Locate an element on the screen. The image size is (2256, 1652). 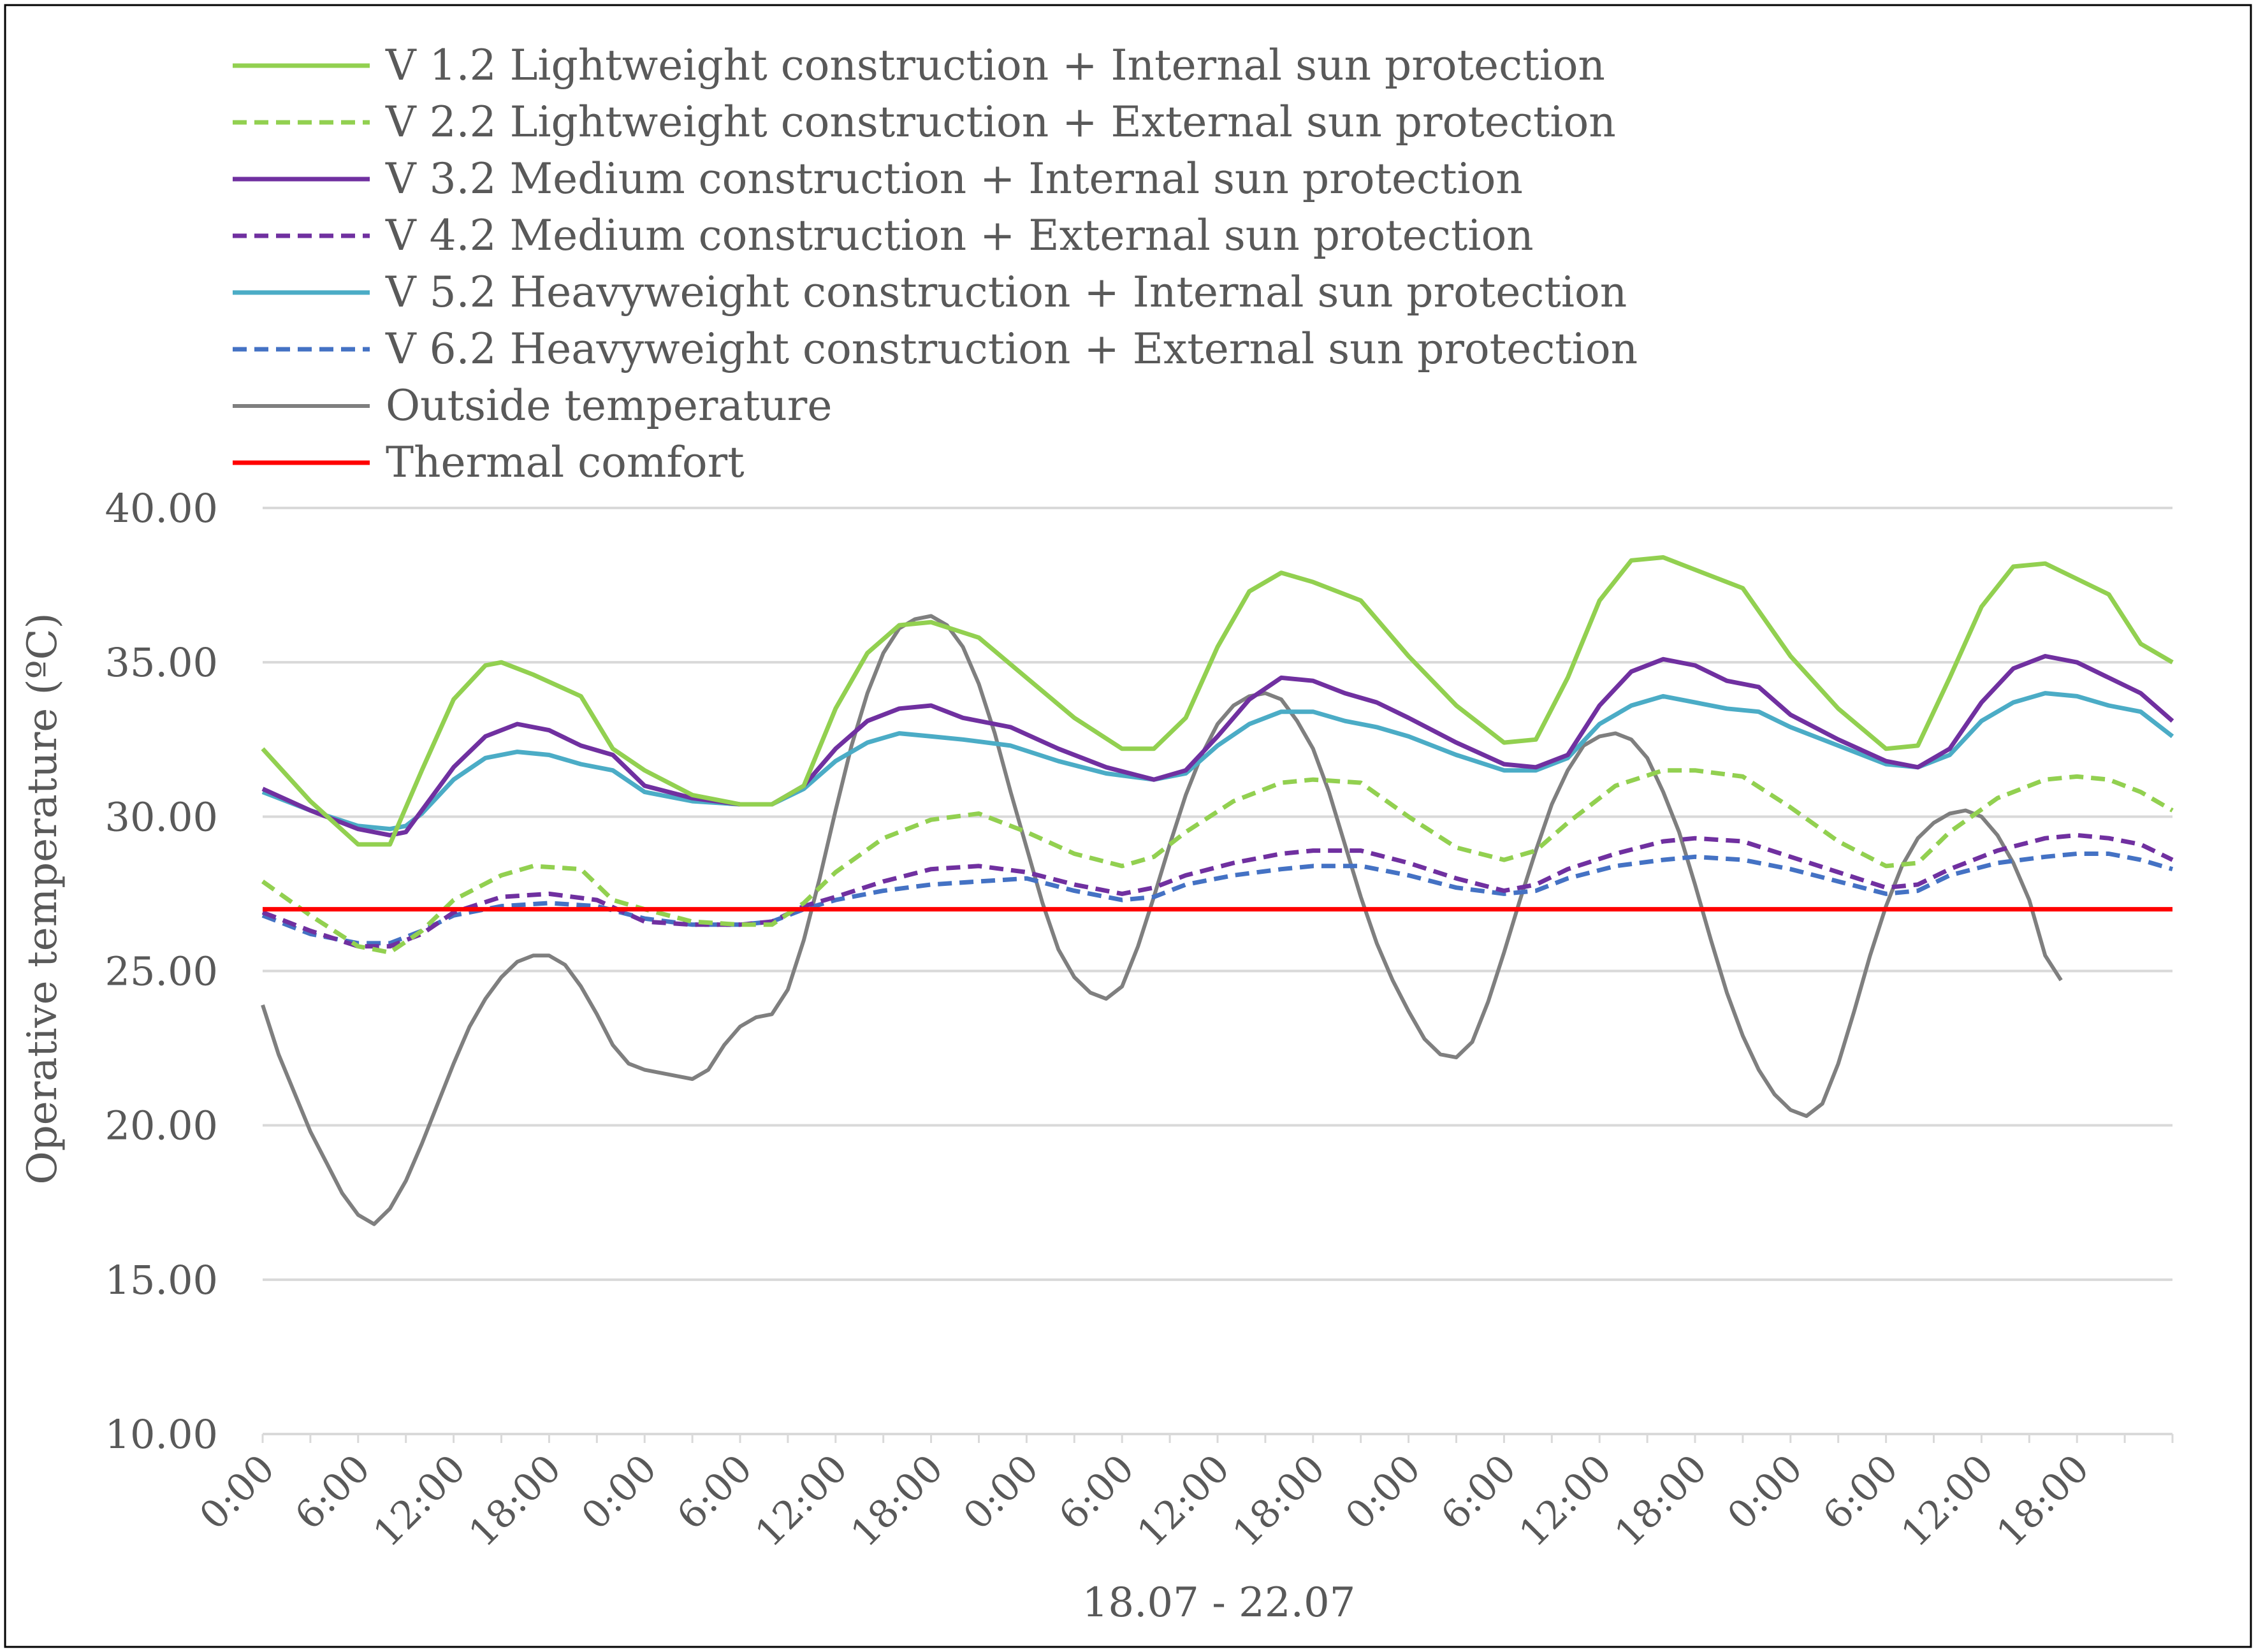
y-tick-label: 40.00 is located at coordinates (162, 508).